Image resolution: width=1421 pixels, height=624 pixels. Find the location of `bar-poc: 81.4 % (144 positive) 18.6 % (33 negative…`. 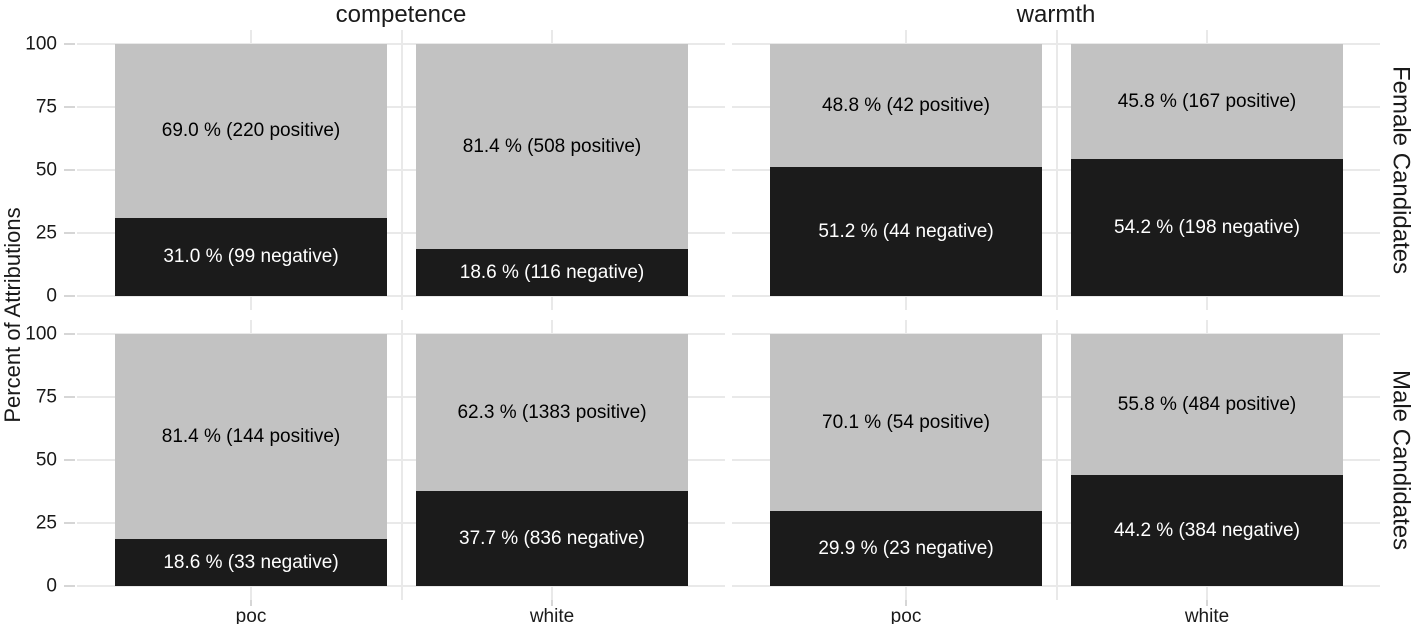

bar-poc: 81.4 % (144 positive) 18.6 % (33 negative… is located at coordinates (251, 460).